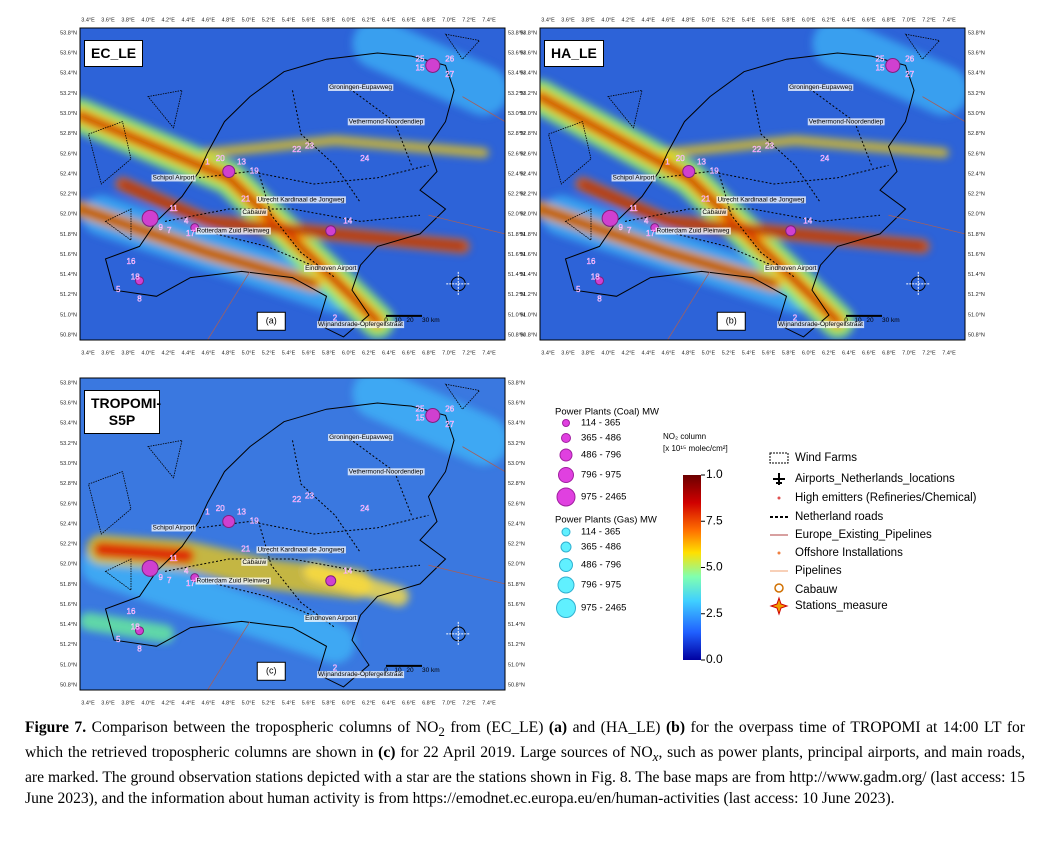 The image size is (1050, 843). I want to click on scale-label: 20, so click(870, 320).